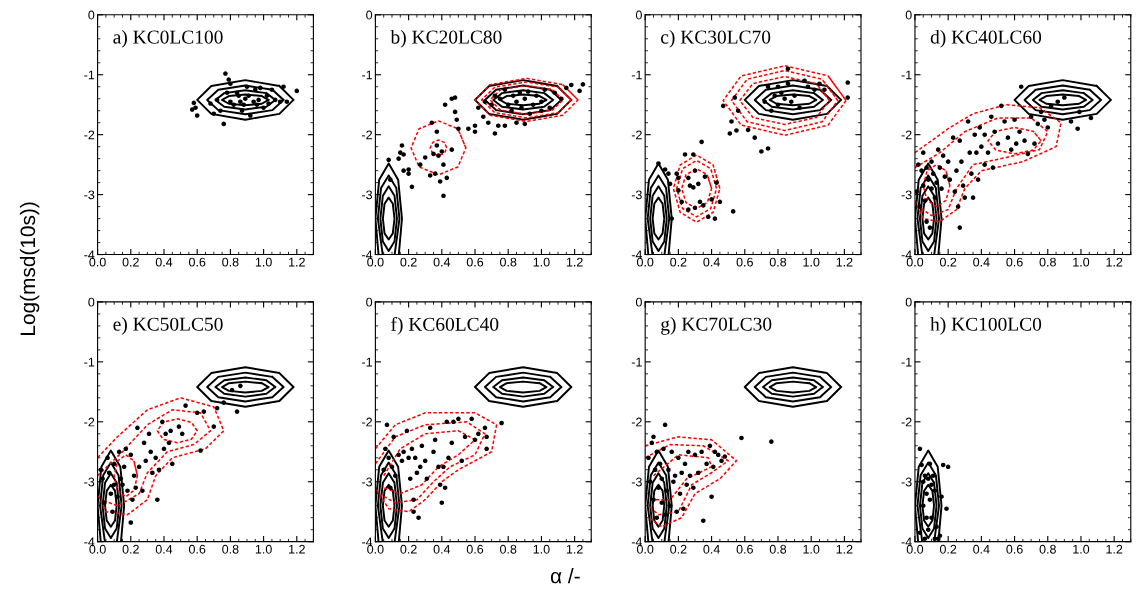 The image size is (1148, 592). I want to click on text: h) KC100LC0, so click(986, 326).